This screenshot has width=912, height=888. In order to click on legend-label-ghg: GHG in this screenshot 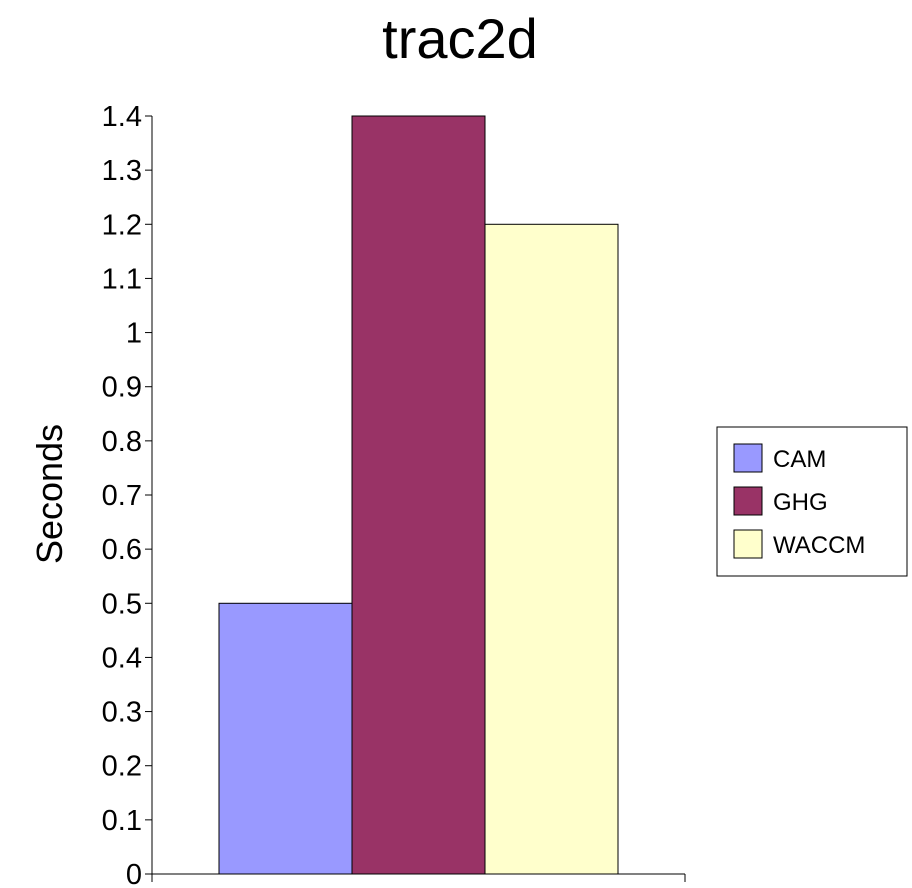, I will do `click(800, 502)`.